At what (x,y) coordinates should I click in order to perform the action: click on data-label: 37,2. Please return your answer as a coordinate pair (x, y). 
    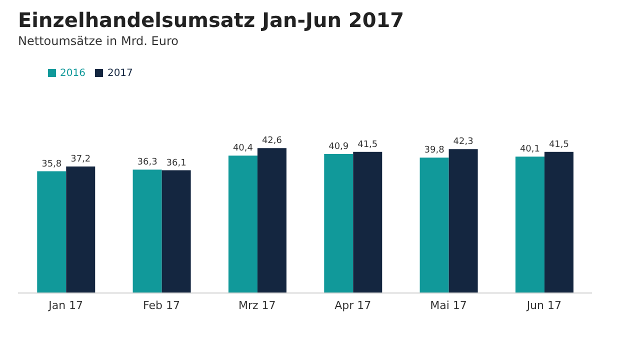
    Looking at the image, I should click on (80, 159).